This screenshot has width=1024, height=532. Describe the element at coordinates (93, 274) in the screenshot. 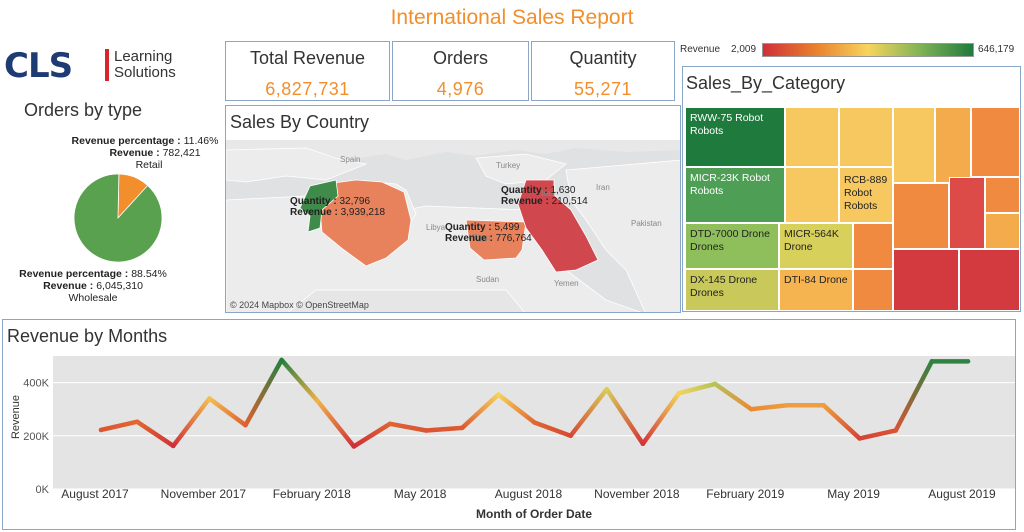

I see `wholesale-pct-line: Revenue percentage : 88.54%` at that location.